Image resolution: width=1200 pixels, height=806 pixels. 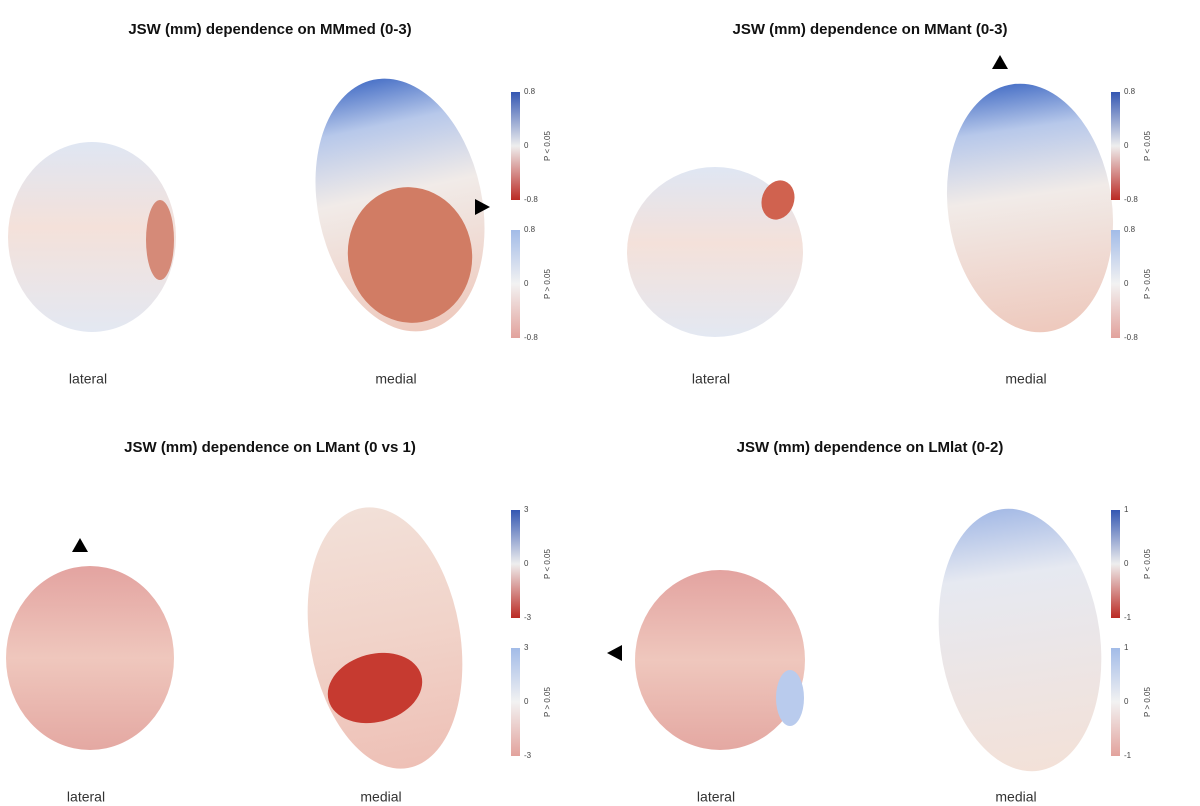 I want to click on panel-title: JSW (mm) dependence on MMant (0-3), so click(x=869, y=29).